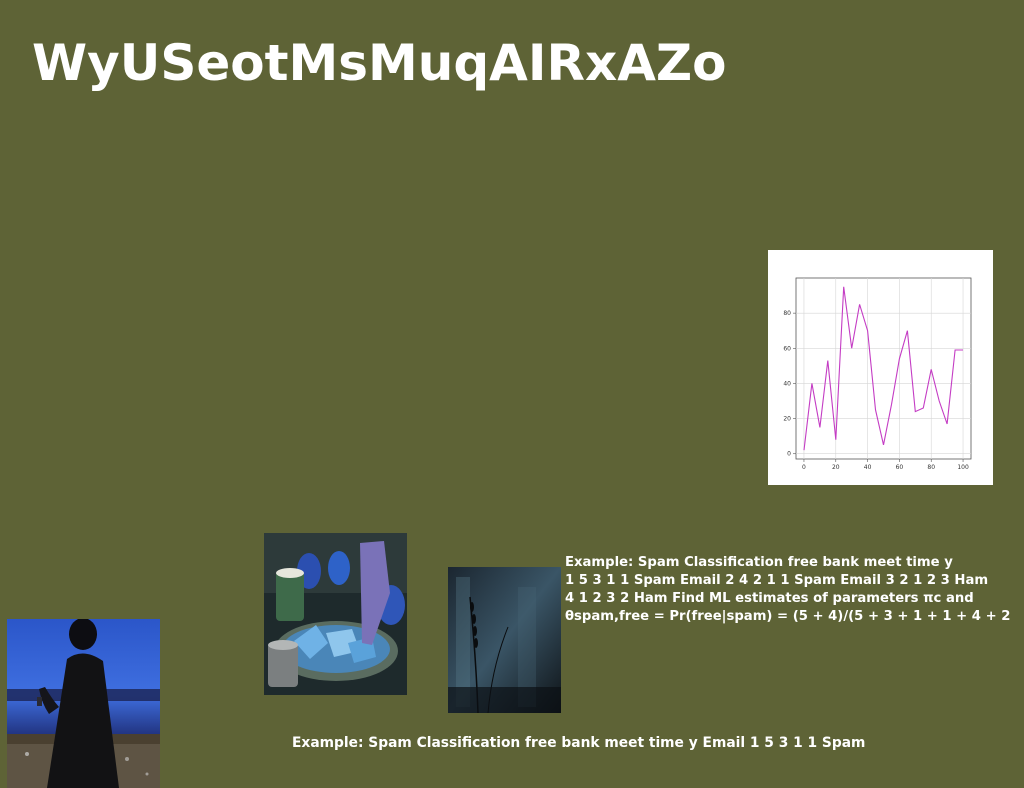 This screenshot has height=788, width=1024. Describe the element at coordinates (787, 313) in the screenshot. I see `y-tick-label: 80` at that location.